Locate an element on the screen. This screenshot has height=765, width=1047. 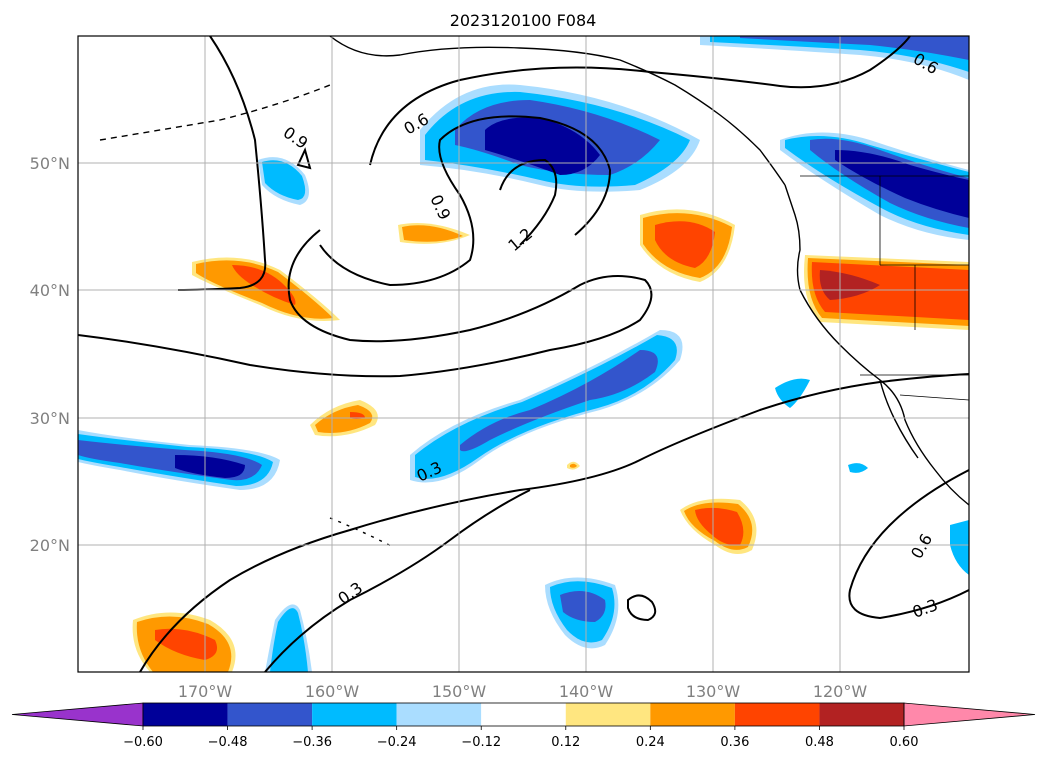
blue-blob-small-north is located at coordinates (283, 181).